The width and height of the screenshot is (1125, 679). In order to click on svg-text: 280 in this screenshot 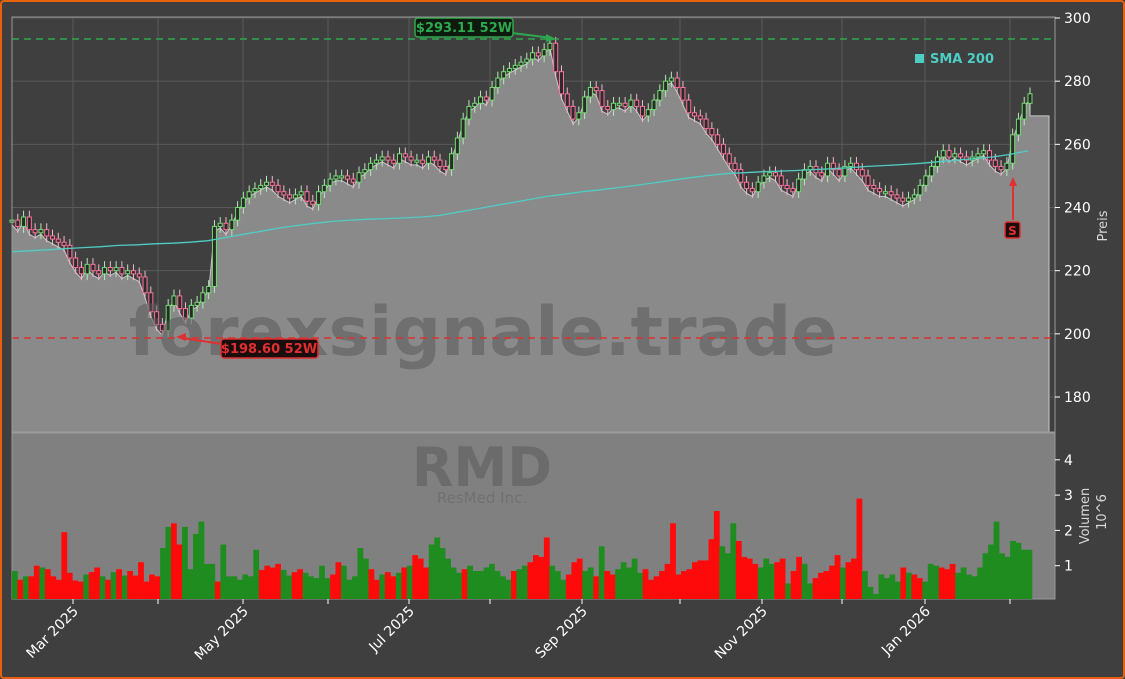, I will do `click(1077, 82)`.